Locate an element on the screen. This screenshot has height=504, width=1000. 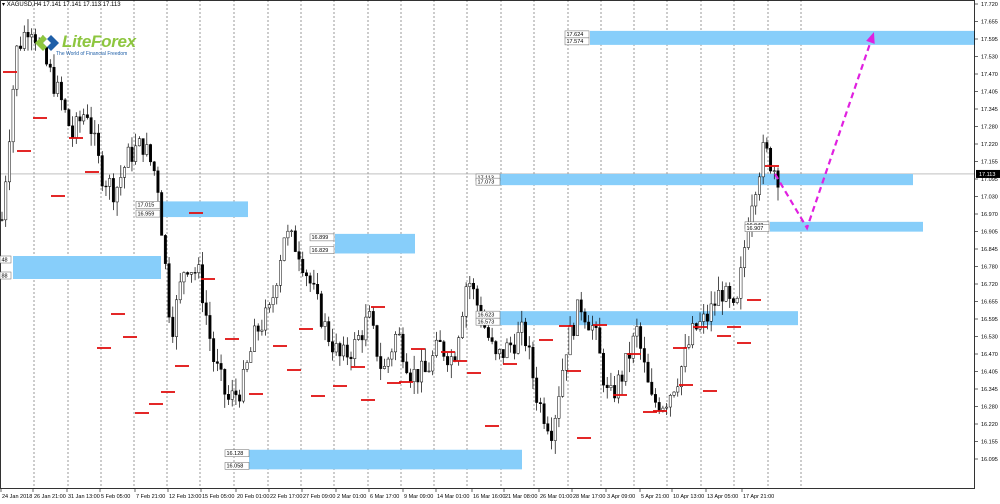
price-axis-label: 16.845 is located at coordinates (989, 250).